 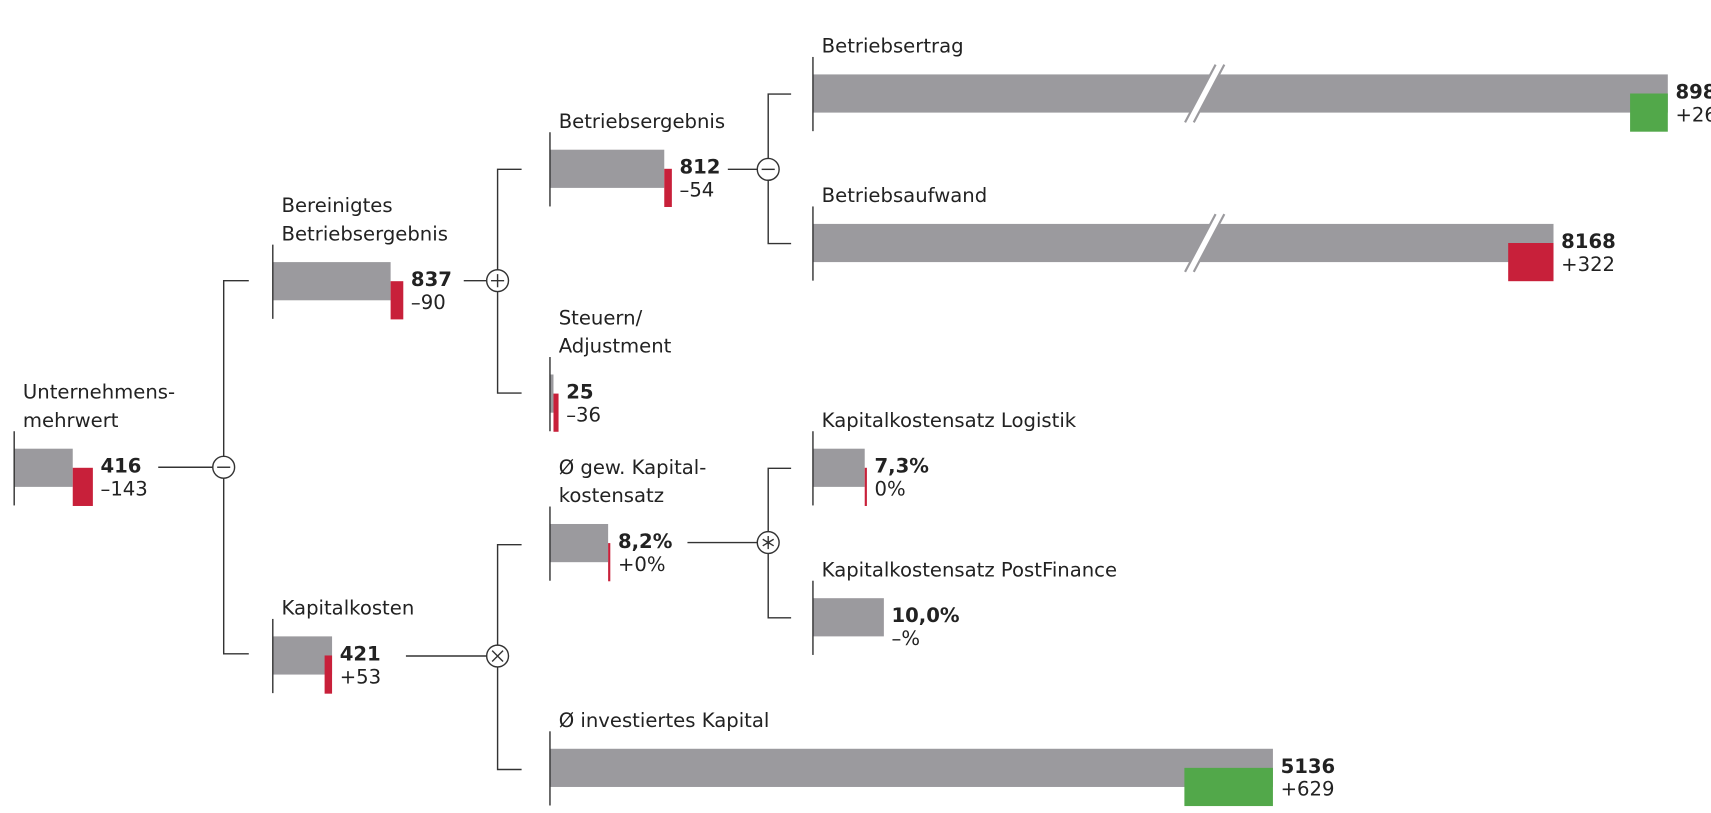 What do you see at coordinates (360, 676) in the screenshot?
I see `delta-label: +53` at bounding box center [360, 676].